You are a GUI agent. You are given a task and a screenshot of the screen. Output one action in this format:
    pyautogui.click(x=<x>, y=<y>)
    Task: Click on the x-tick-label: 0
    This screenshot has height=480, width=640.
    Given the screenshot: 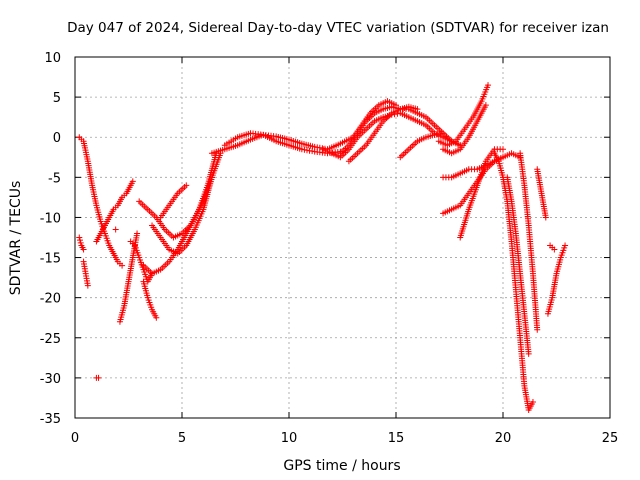 What is the action you would take?
    pyautogui.click(x=75, y=438)
    